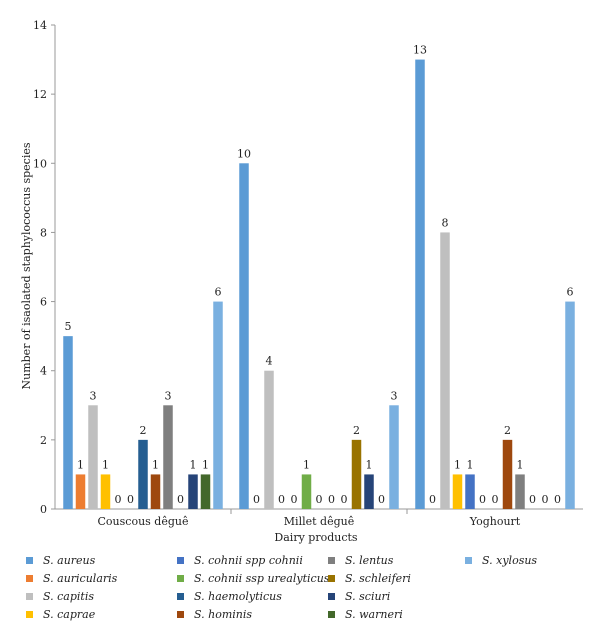  What do you see at coordinates (101, 560) in the screenshot?
I see `legend-item: S. aureus` at bounding box center [101, 560].